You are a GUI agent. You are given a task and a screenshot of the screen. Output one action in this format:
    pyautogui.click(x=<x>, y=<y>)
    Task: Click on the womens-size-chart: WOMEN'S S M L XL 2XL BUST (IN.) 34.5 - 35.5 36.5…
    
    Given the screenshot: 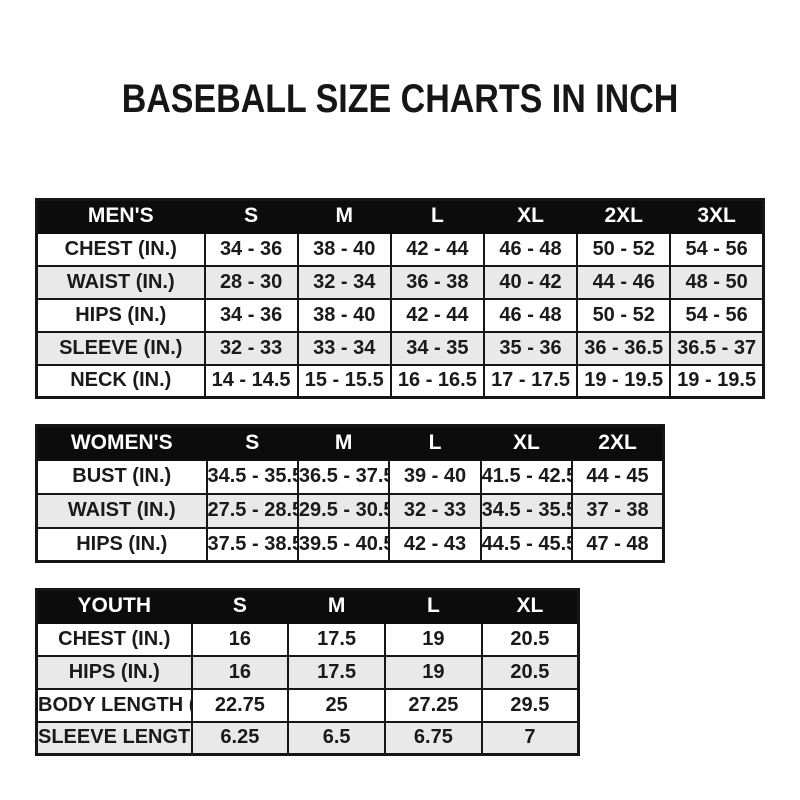 What is the action you would take?
    pyautogui.click(x=350, y=493)
    